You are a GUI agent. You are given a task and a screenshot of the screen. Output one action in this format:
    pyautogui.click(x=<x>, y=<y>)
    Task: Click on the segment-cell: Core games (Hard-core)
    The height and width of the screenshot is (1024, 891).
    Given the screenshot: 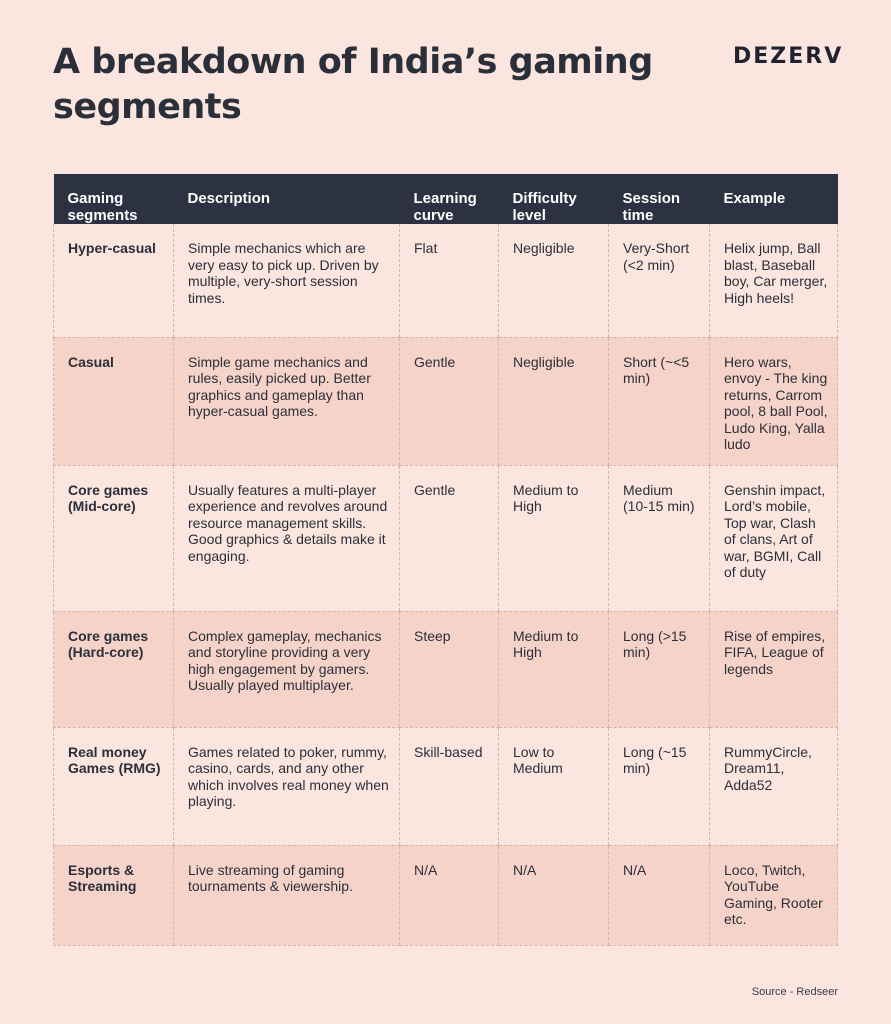 What is the action you would take?
    pyautogui.click(x=113, y=669)
    